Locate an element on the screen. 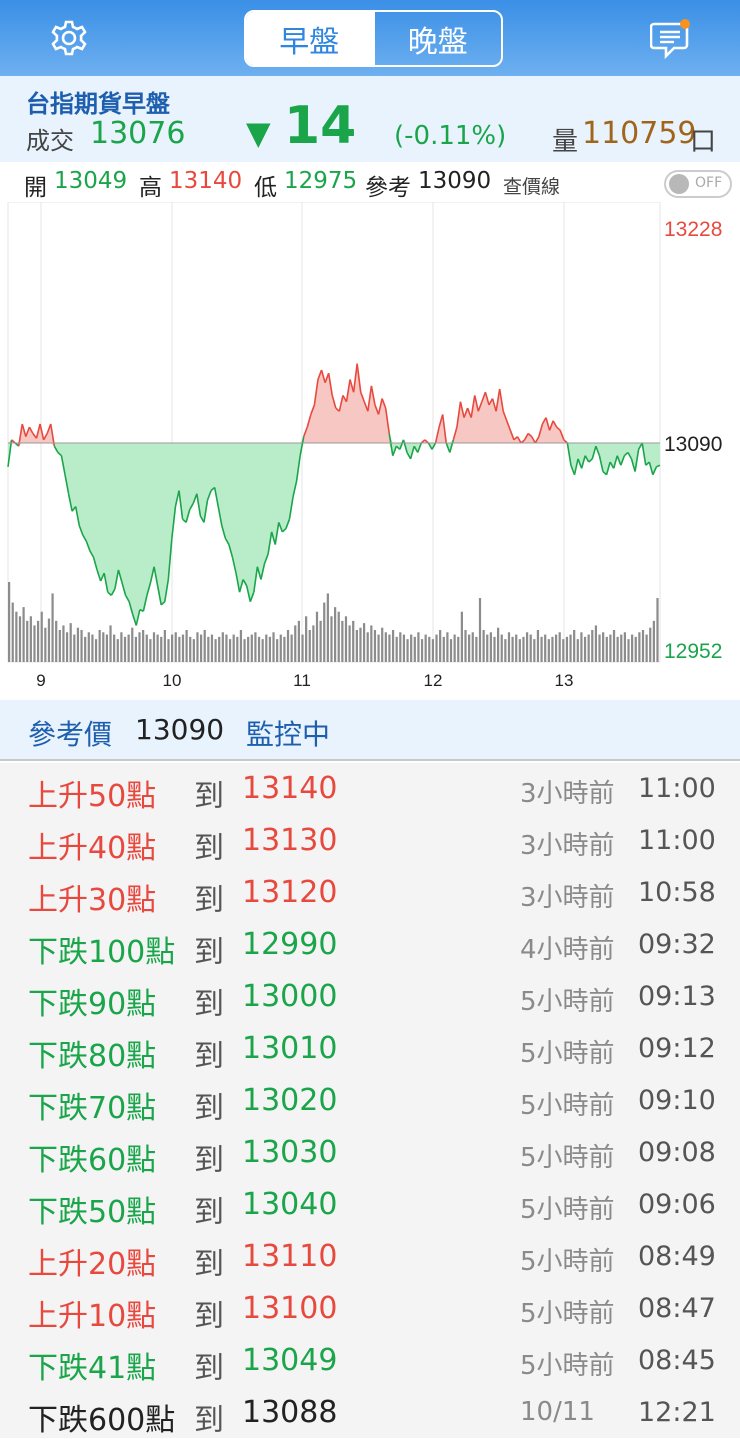 The image size is (740, 1439). price-line-toggle: OFF is located at coordinates (698, 184).